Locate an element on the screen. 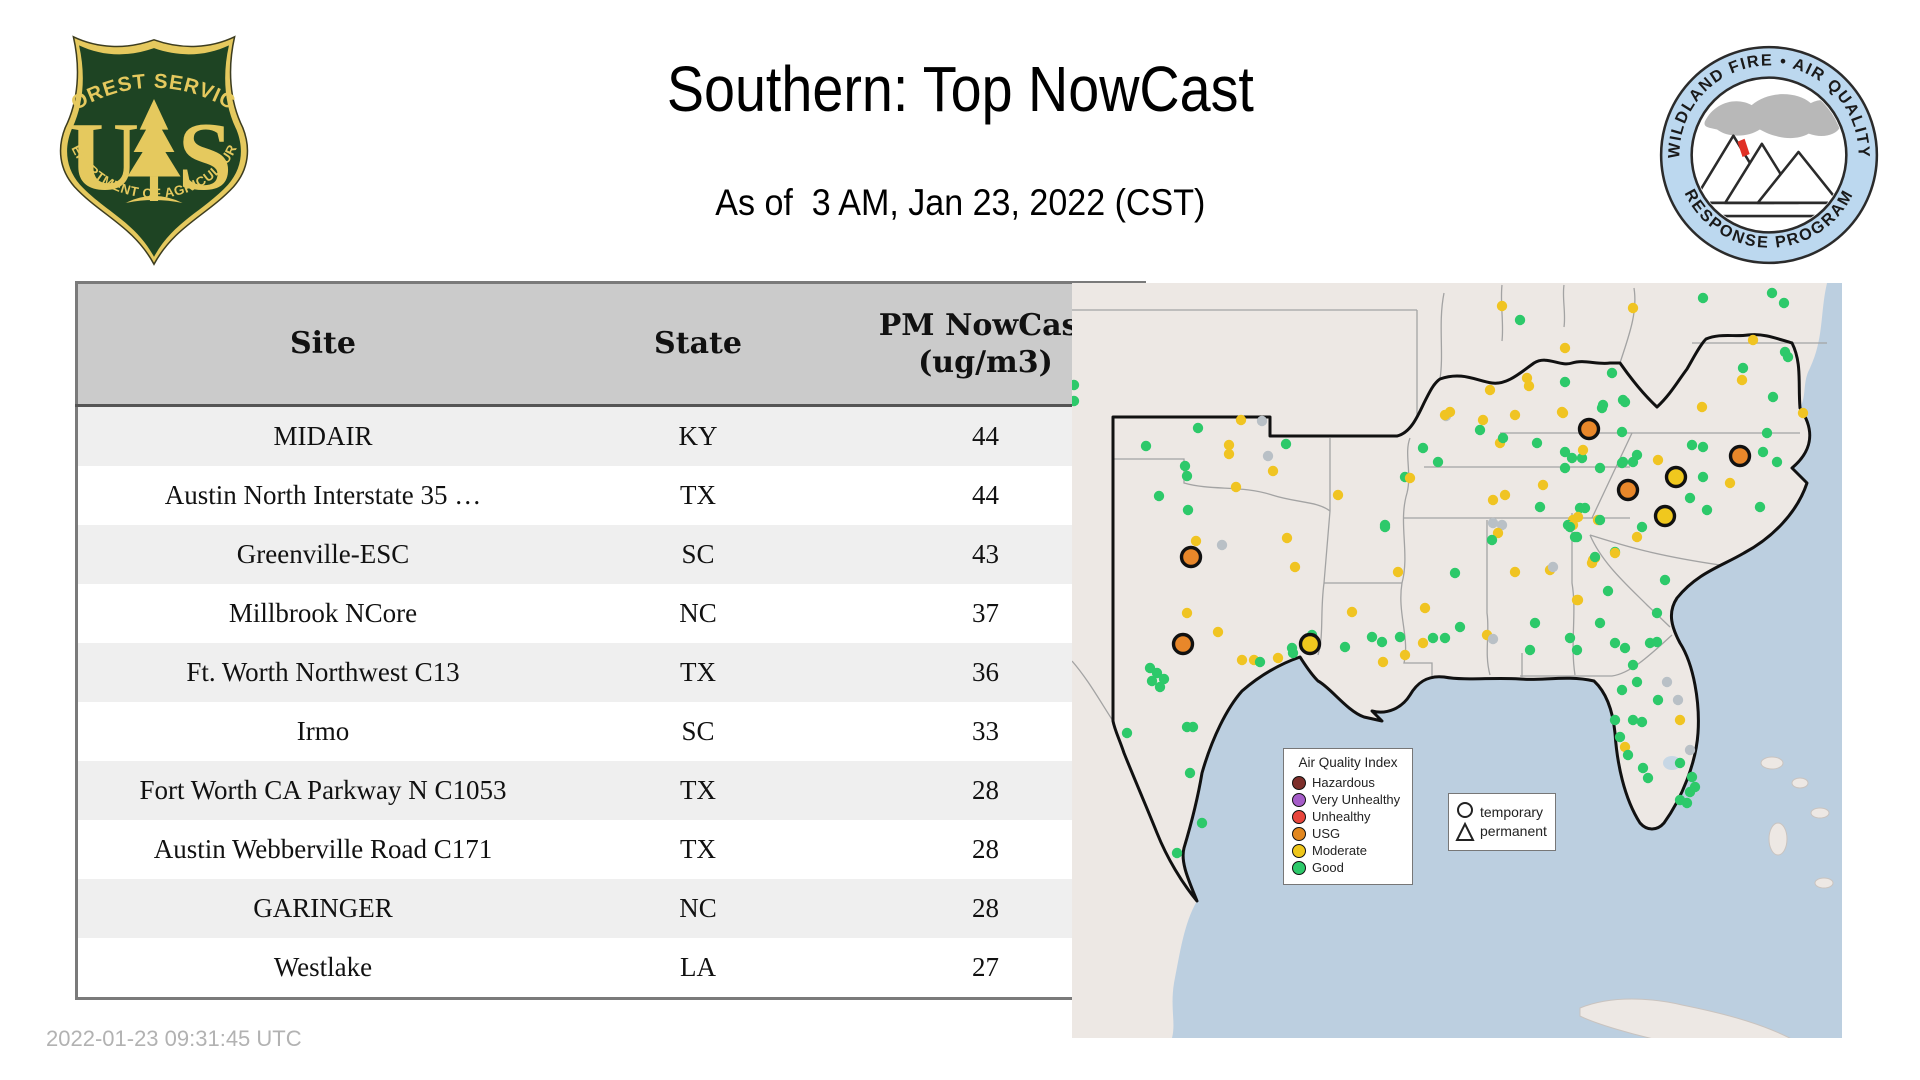  value-cell: 44 is located at coordinates (985, 495).